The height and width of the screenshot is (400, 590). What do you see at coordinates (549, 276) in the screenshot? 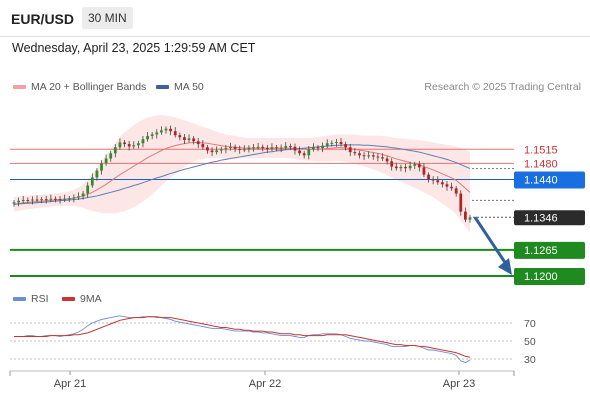
I see `level-tag-1.1200` at bounding box center [549, 276].